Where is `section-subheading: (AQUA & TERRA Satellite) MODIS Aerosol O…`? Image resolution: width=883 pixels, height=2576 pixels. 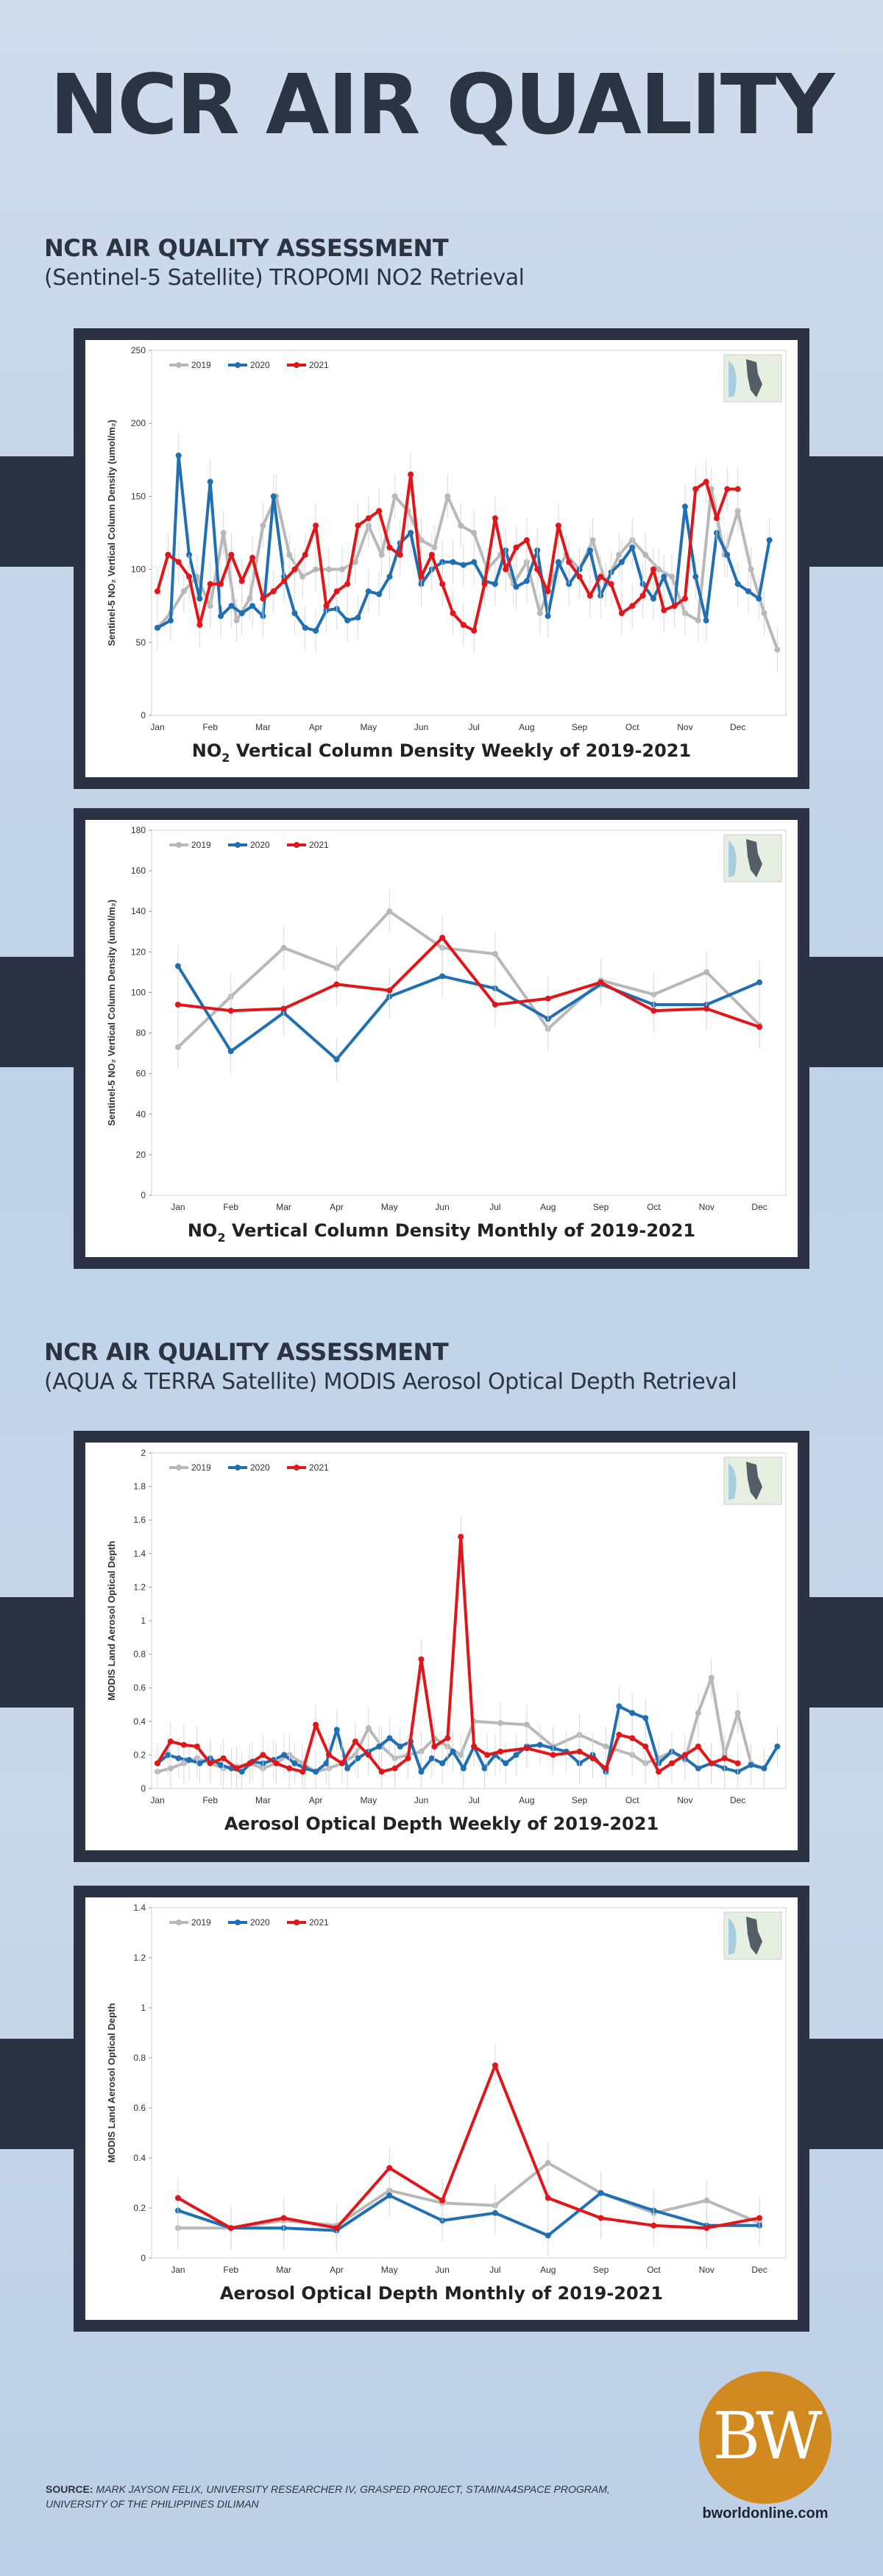
section-subheading: (AQUA & TERRA Satellite) MODIS Aerosol O… is located at coordinates (391, 1382).